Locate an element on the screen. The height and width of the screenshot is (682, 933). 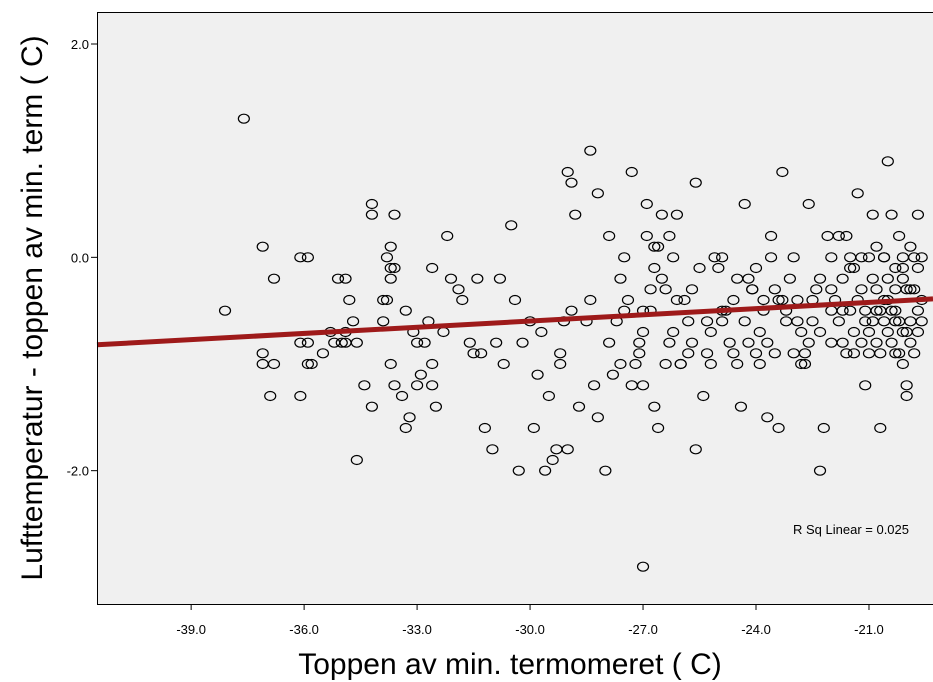
x-tick-label: -21.0 is located at coordinates (869, 629).